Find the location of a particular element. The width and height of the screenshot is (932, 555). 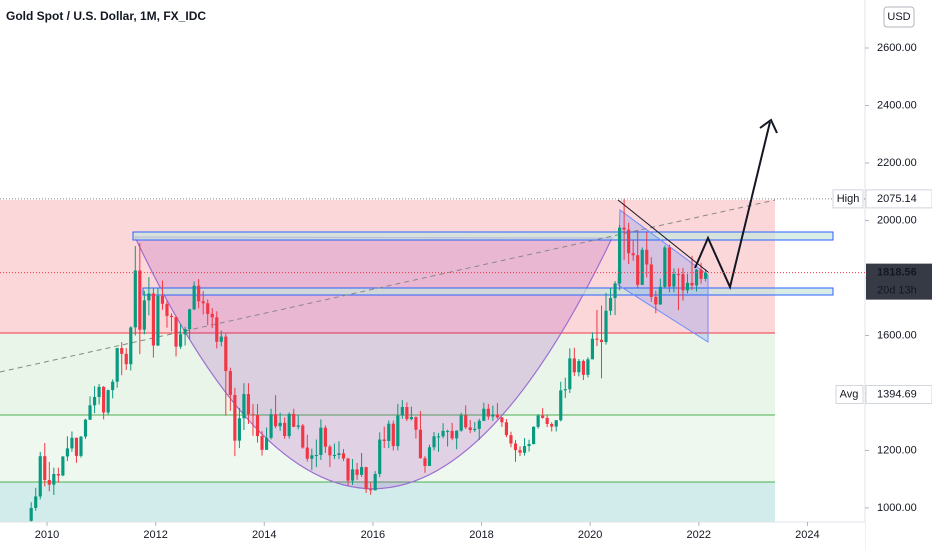

x-tick-label: 2010 is located at coordinates (47, 535).